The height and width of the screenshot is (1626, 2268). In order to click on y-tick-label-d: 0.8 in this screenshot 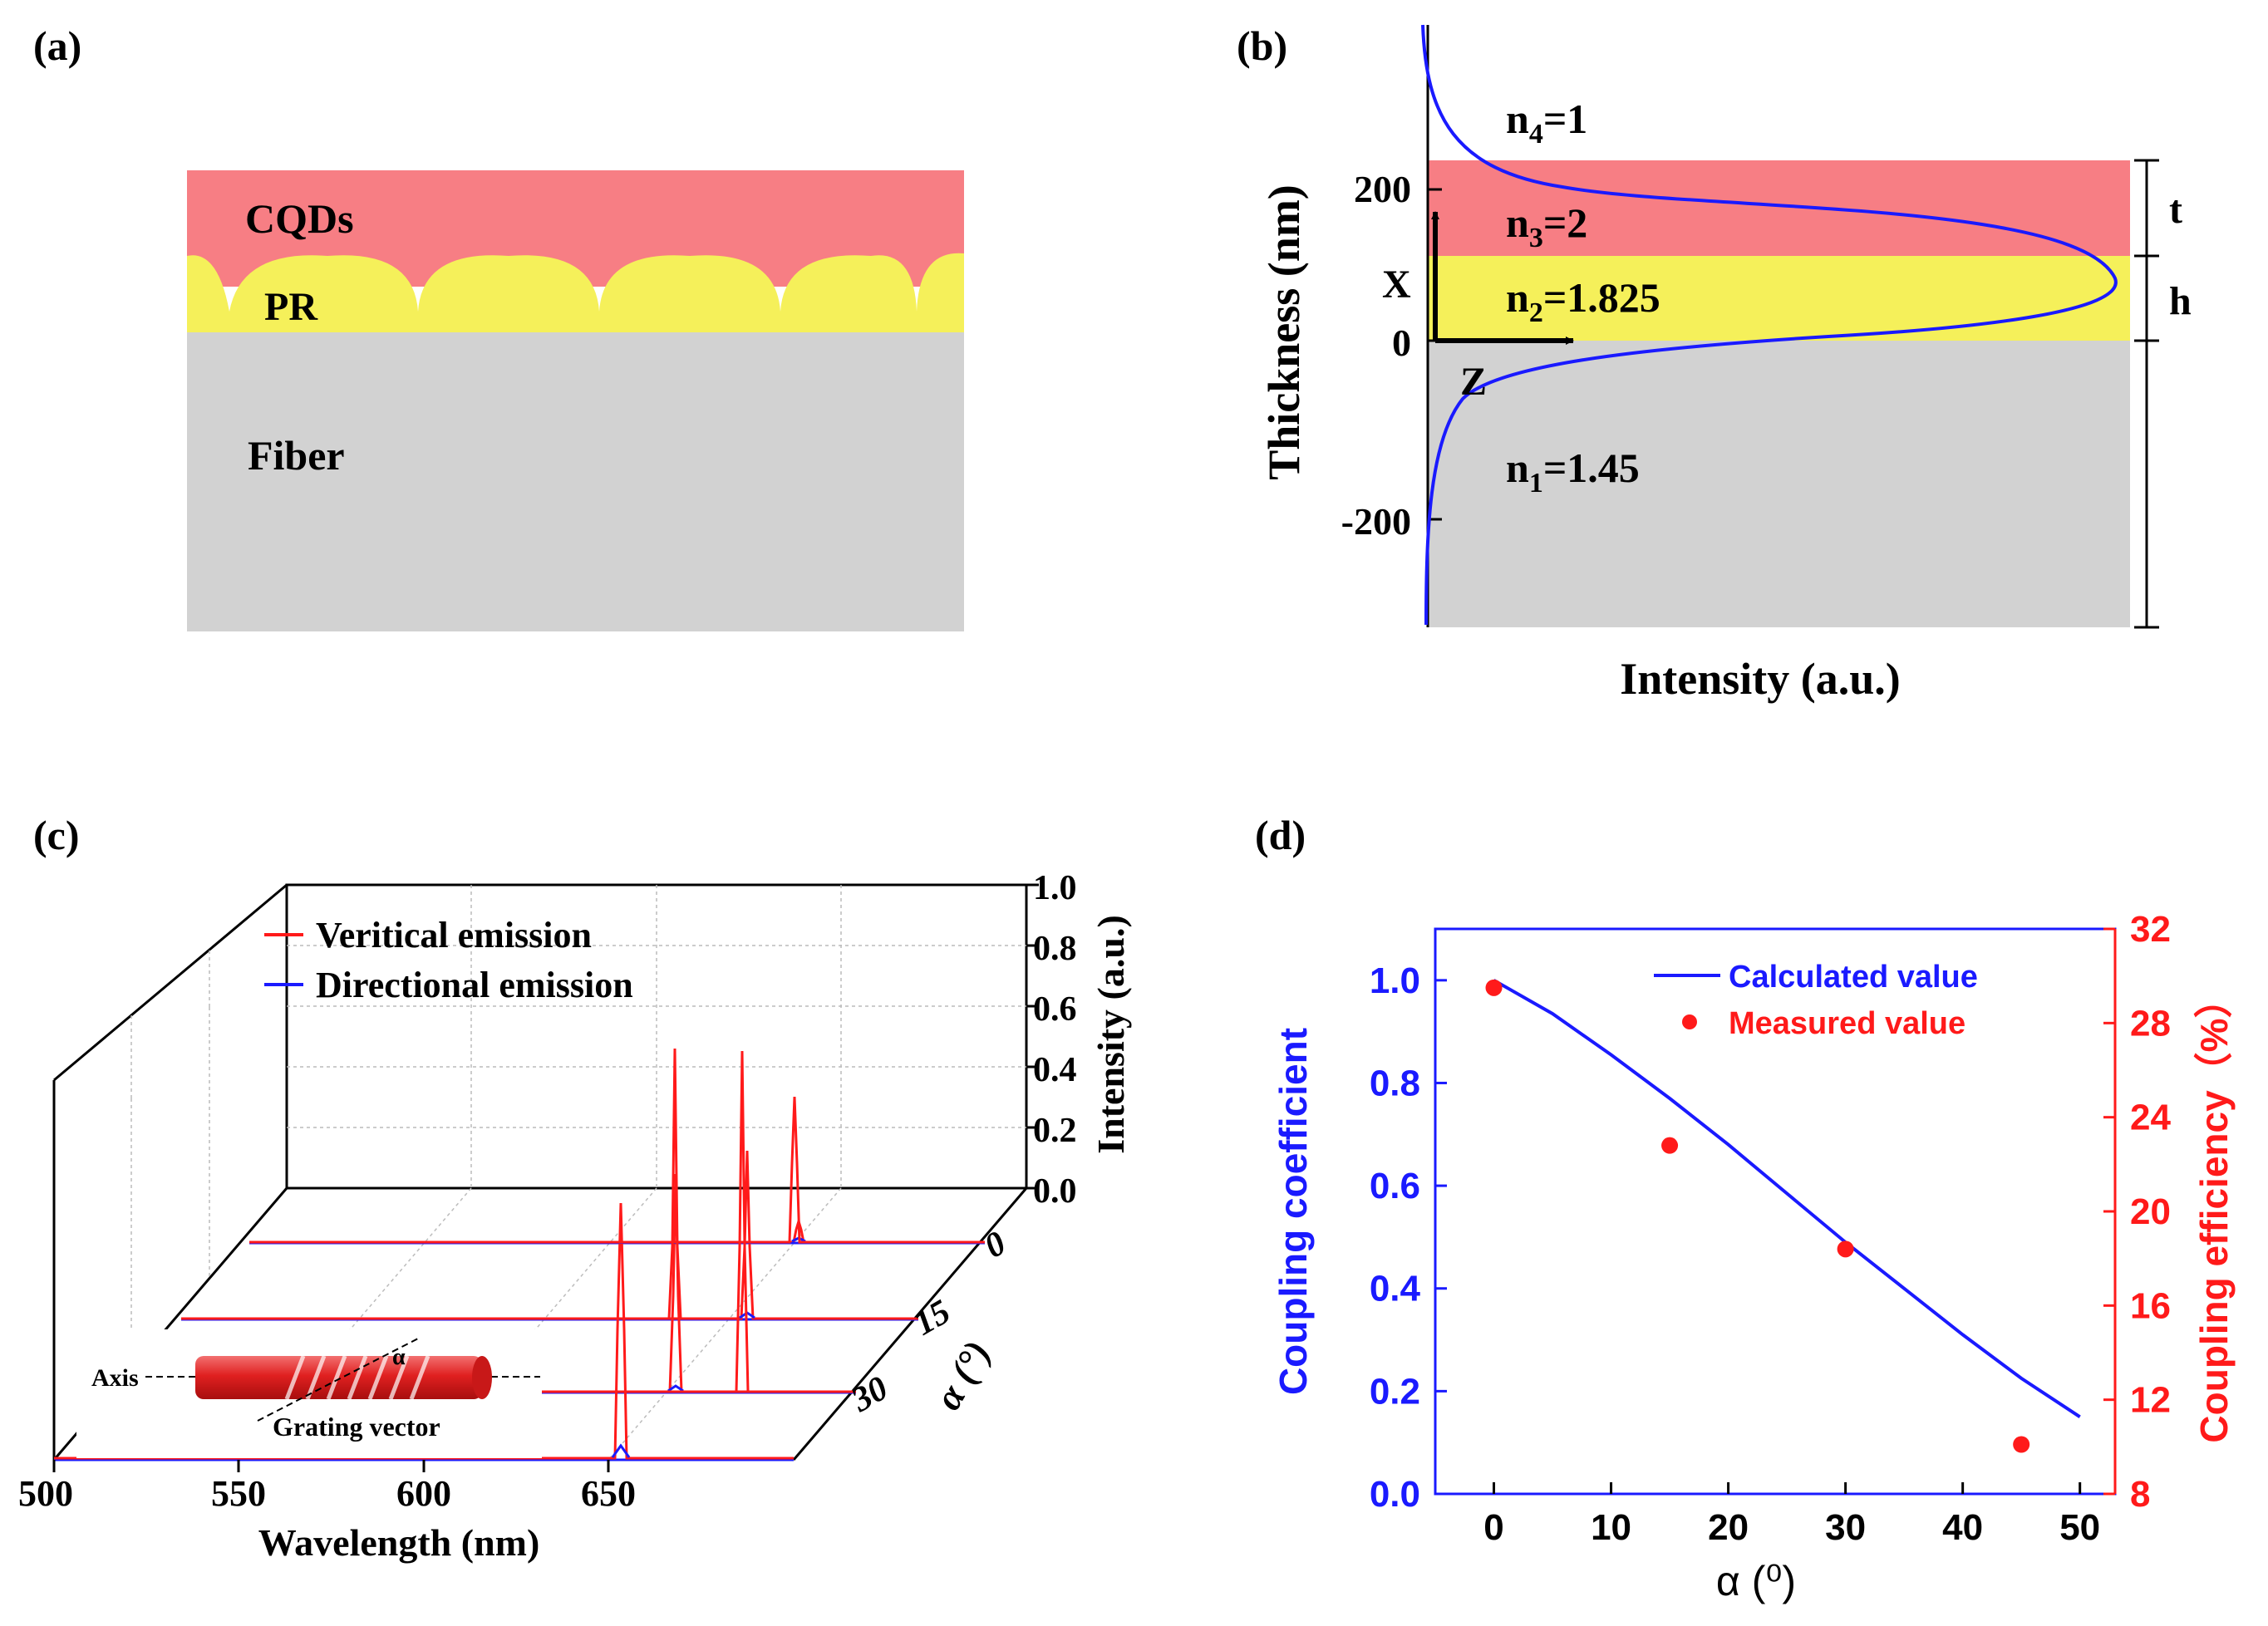, I will do `click(1395, 1083)`.